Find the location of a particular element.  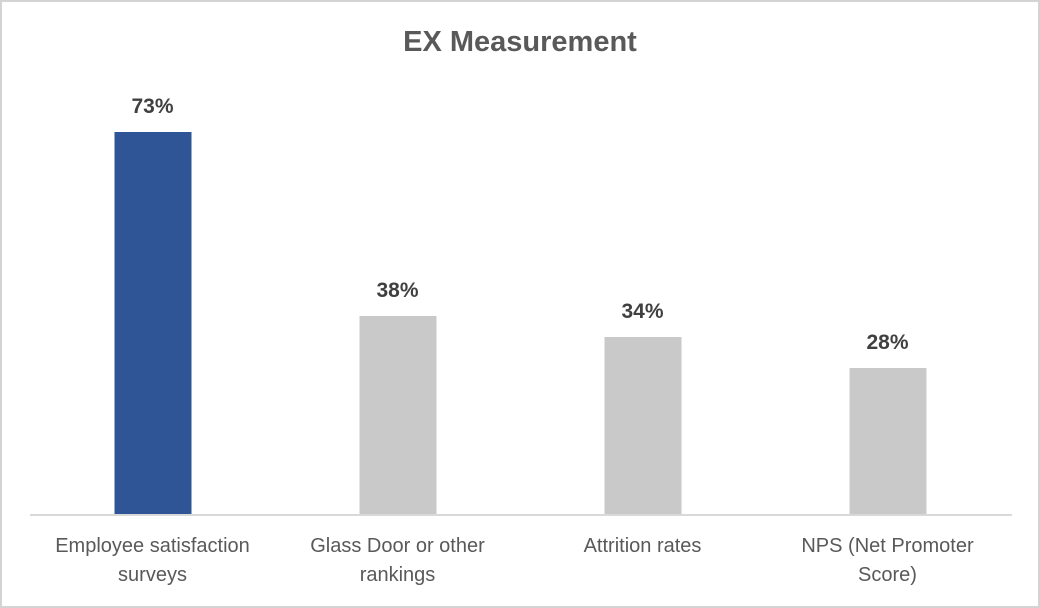

category-label: Glass Door or other rankings is located at coordinates (397, 560).